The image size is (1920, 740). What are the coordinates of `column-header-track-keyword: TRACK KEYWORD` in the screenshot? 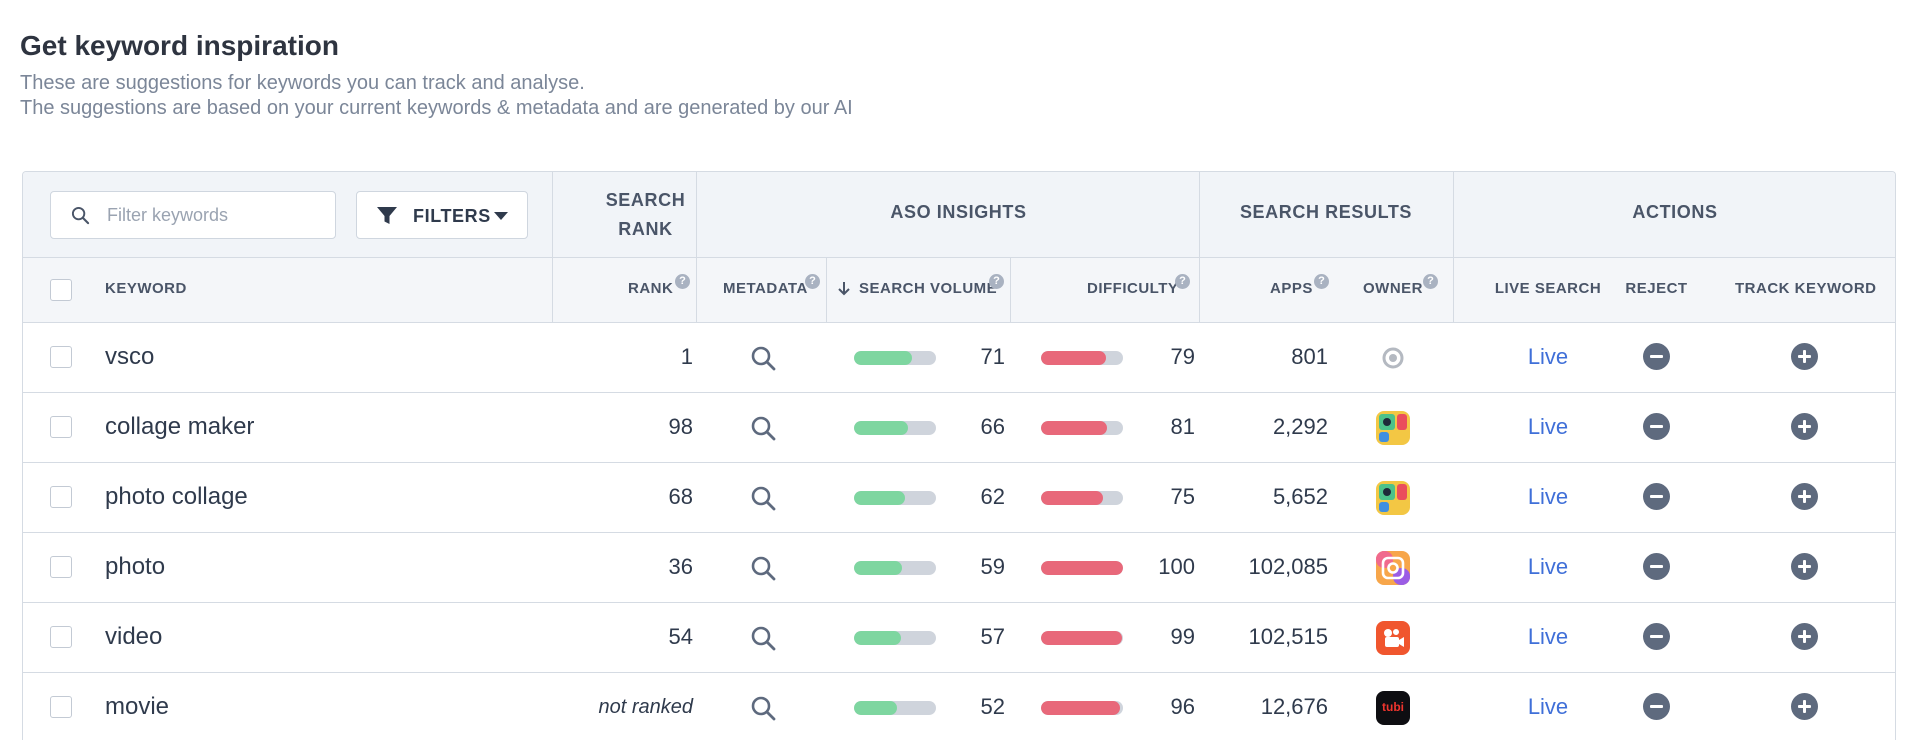 It's located at (1806, 288).